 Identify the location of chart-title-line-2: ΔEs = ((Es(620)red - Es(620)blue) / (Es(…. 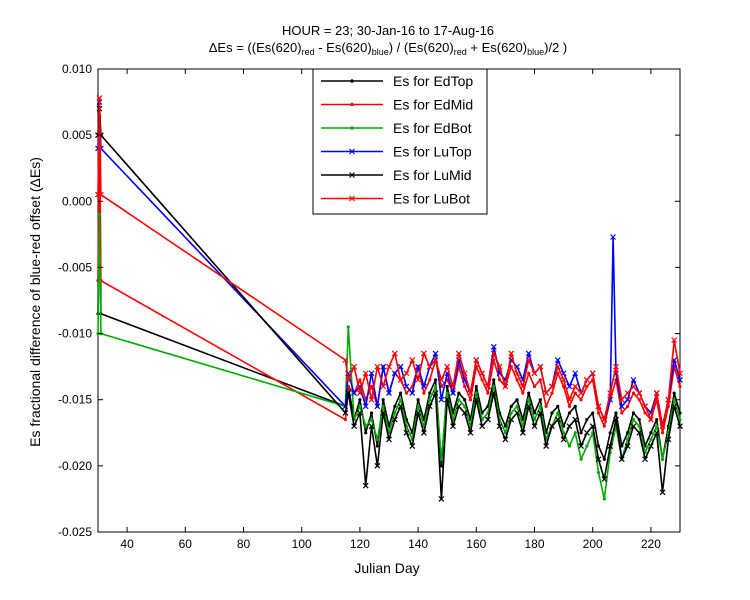
(388, 48).